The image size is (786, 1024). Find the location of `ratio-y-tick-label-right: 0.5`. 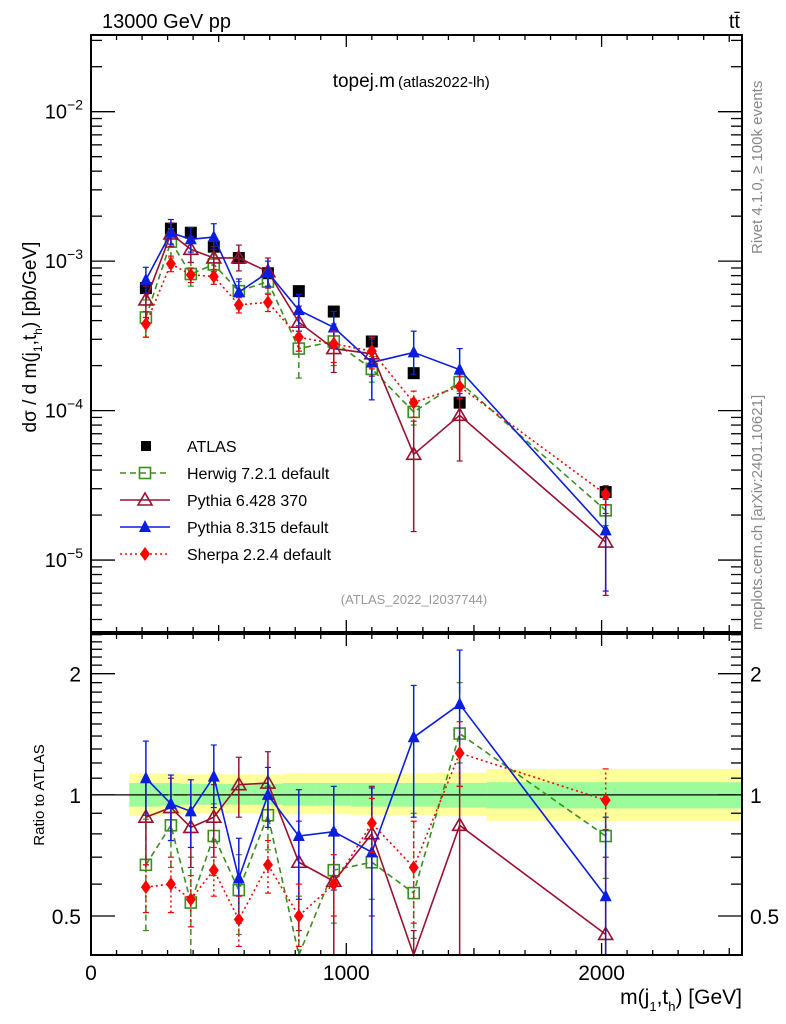

ratio-y-tick-label-right: 0.5 is located at coordinates (764, 917).